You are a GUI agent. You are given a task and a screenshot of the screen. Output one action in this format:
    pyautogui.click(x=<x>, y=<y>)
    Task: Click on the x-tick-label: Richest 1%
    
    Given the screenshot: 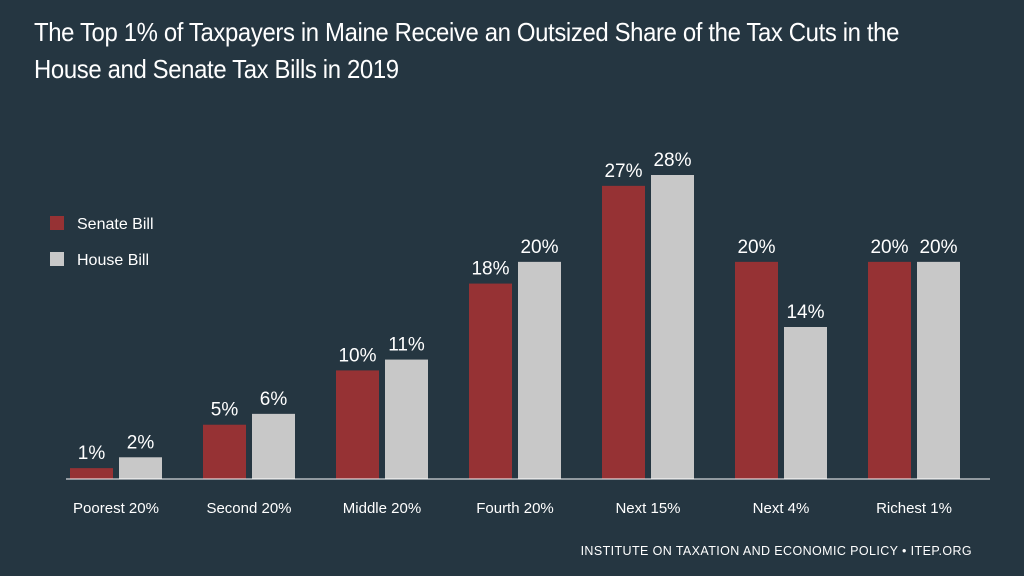 What is the action you would take?
    pyautogui.click(x=914, y=508)
    